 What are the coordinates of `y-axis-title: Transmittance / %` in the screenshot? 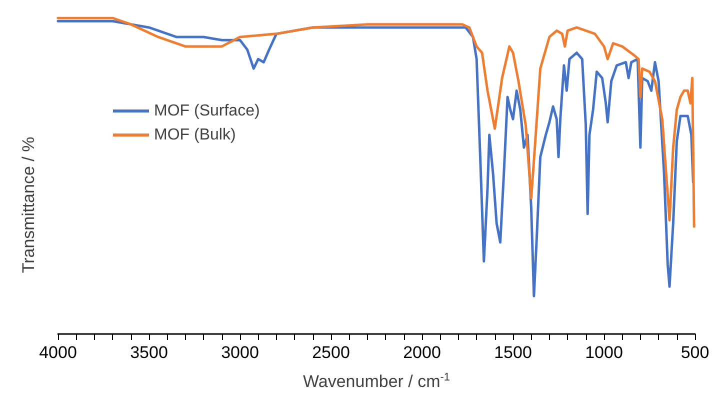 It's located at (28, 205).